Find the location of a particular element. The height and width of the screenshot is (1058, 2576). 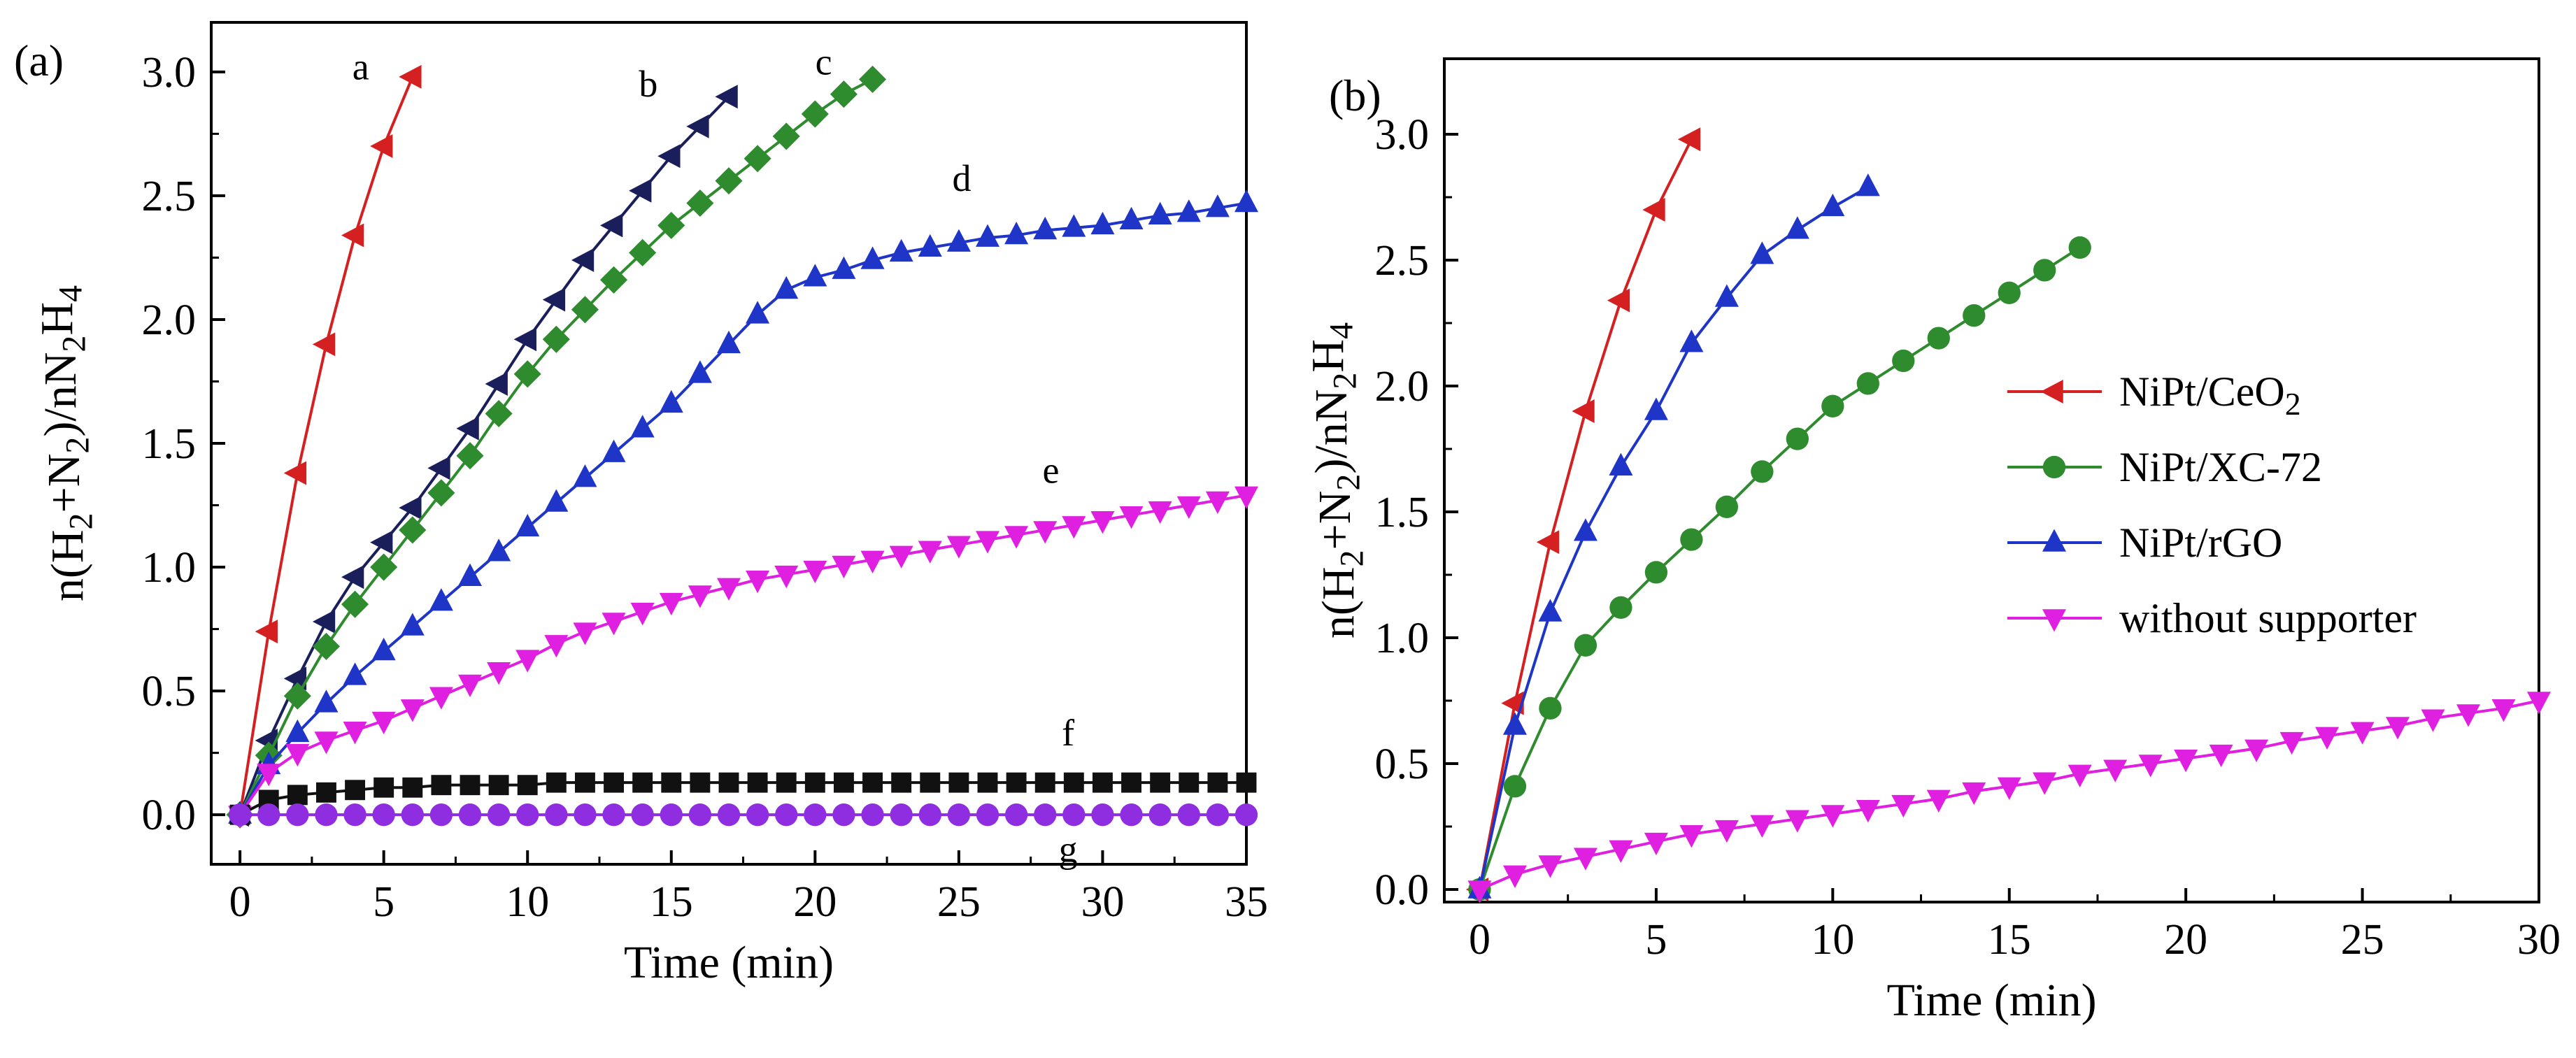

y-tick-label-a: 0.5 is located at coordinates (169, 691).